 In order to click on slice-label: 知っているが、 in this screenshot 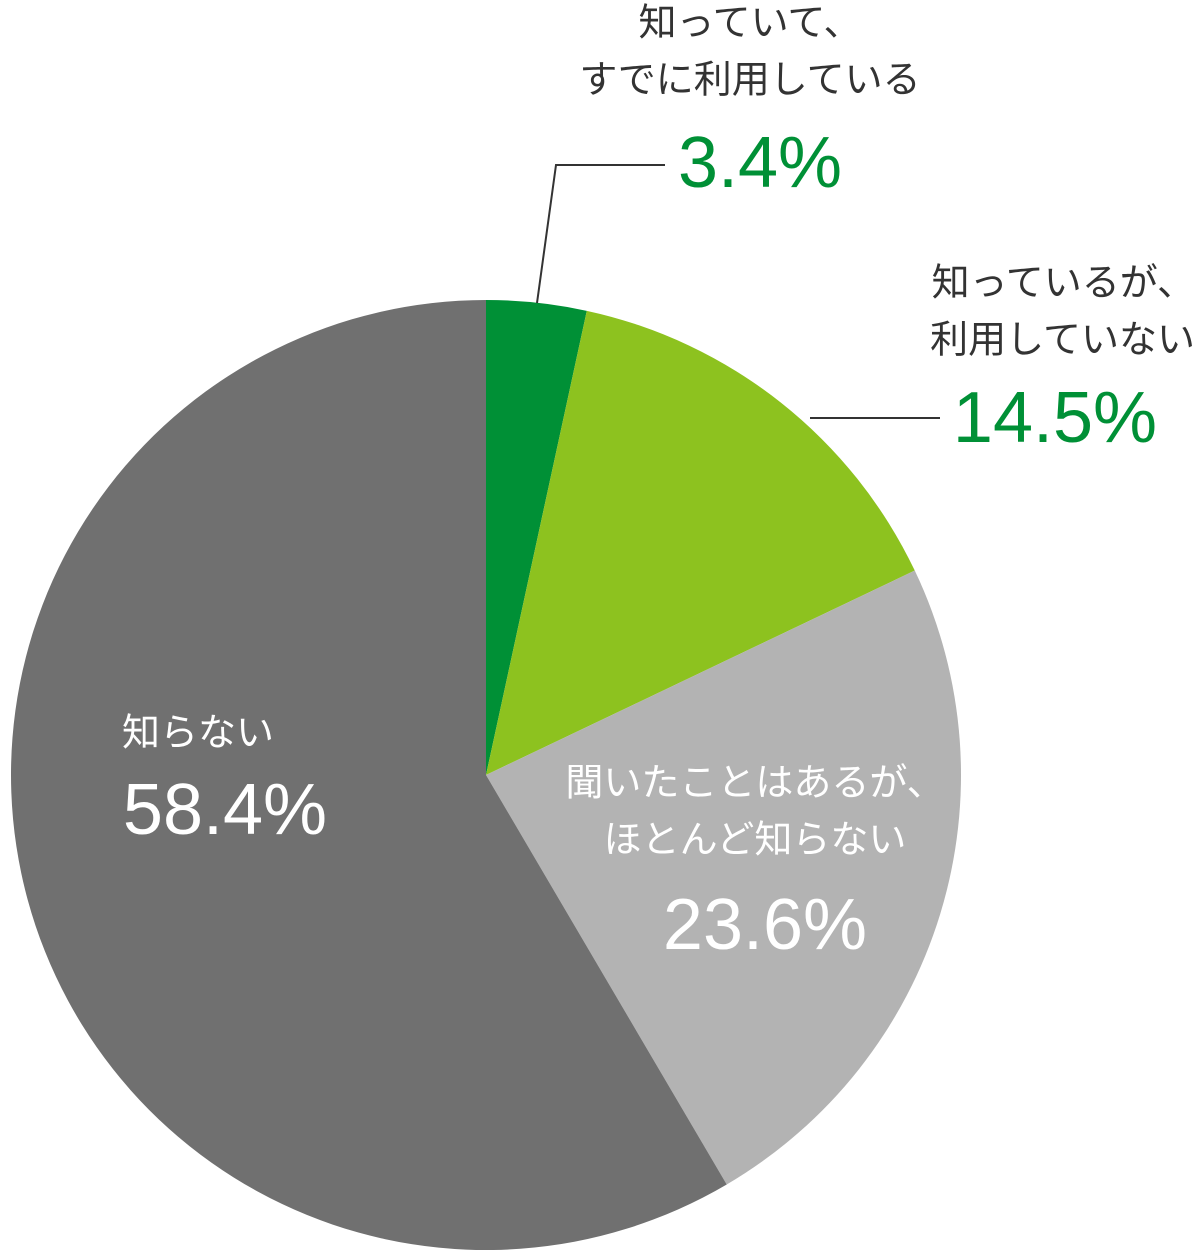, I will do `click(1063, 283)`.